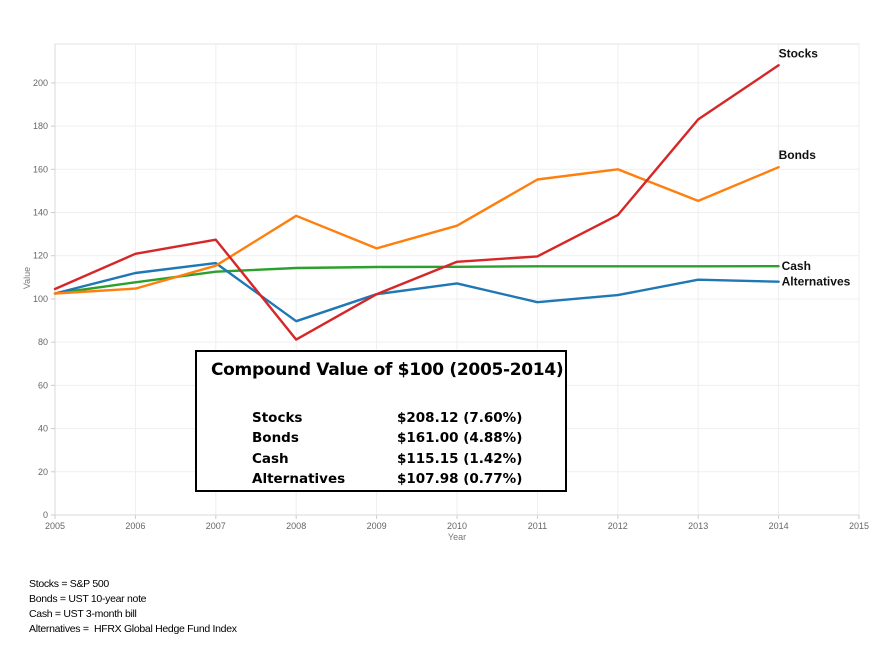 This screenshot has width=875, height=657. I want to click on y-axis-title: Value, so click(27, 278).